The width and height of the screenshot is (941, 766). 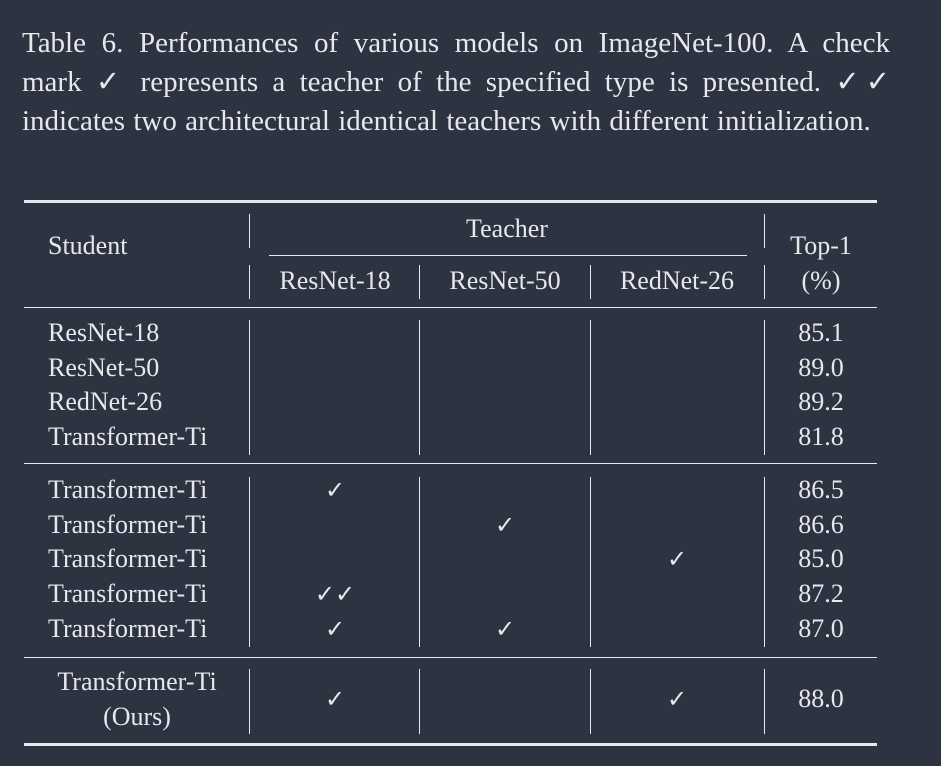 What do you see at coordinates (821, 524) in the screenshot?
I see `top1-value: 86.6` at bounding box center [821, 524].